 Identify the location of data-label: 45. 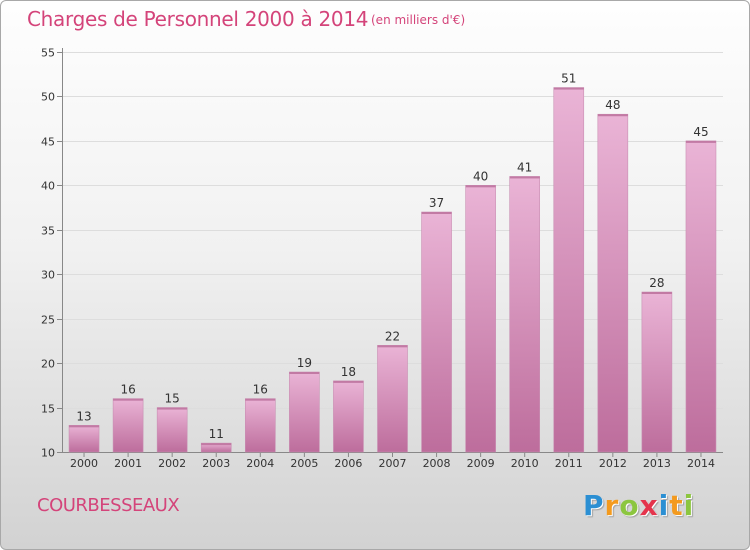
(700, 132).